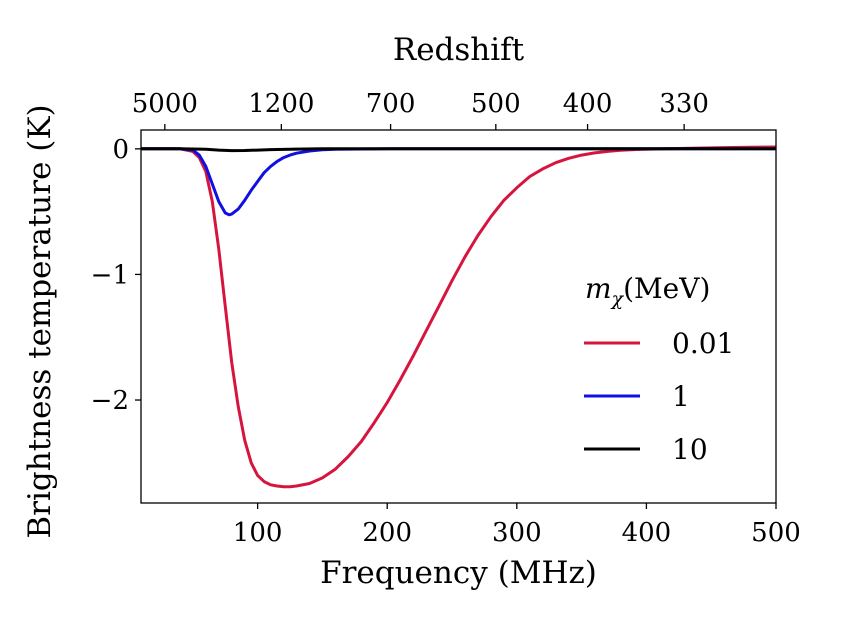  Describe the element at coordinates (165, 104) in the screenshot. I see `top-tick-label-5000: 5000` at that location.